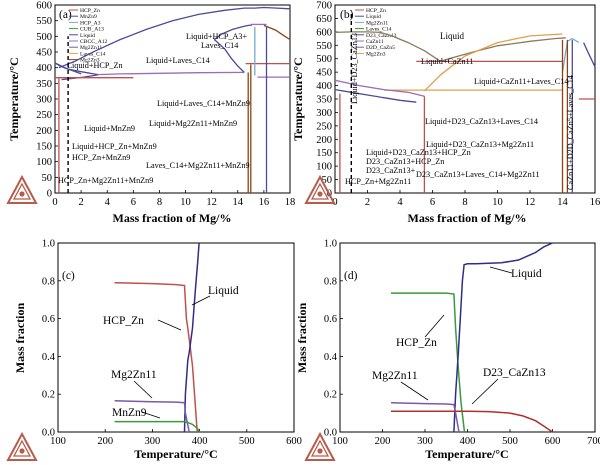 The width and height of the screenshot is (600, 465). Describe the element at coordinates (425, 417) in the screenshot. I see `series-mg2zn11-line` at that location.